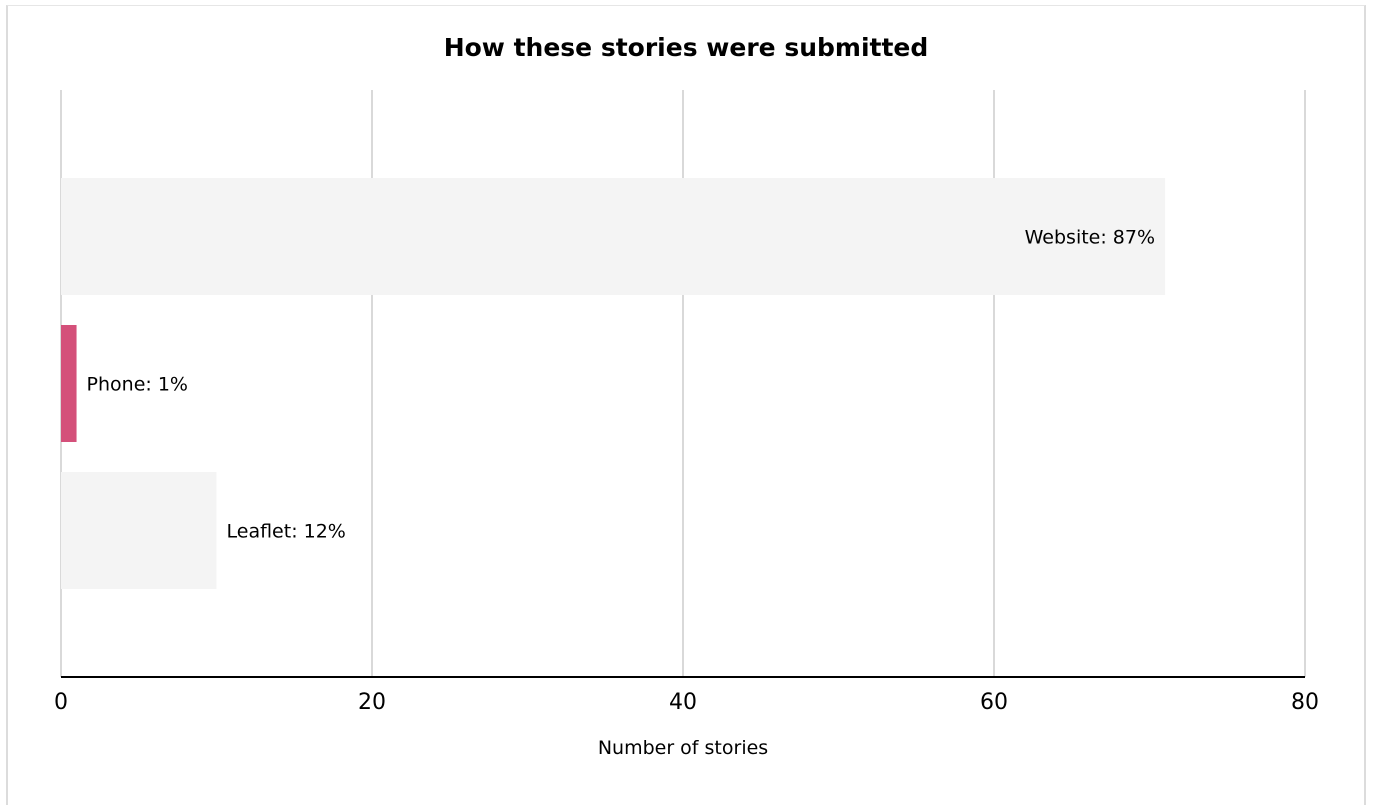 The image size is (1373, 805). I want to click on bar-label-leaflet: Leaflet: 12%, so click(286, 532).